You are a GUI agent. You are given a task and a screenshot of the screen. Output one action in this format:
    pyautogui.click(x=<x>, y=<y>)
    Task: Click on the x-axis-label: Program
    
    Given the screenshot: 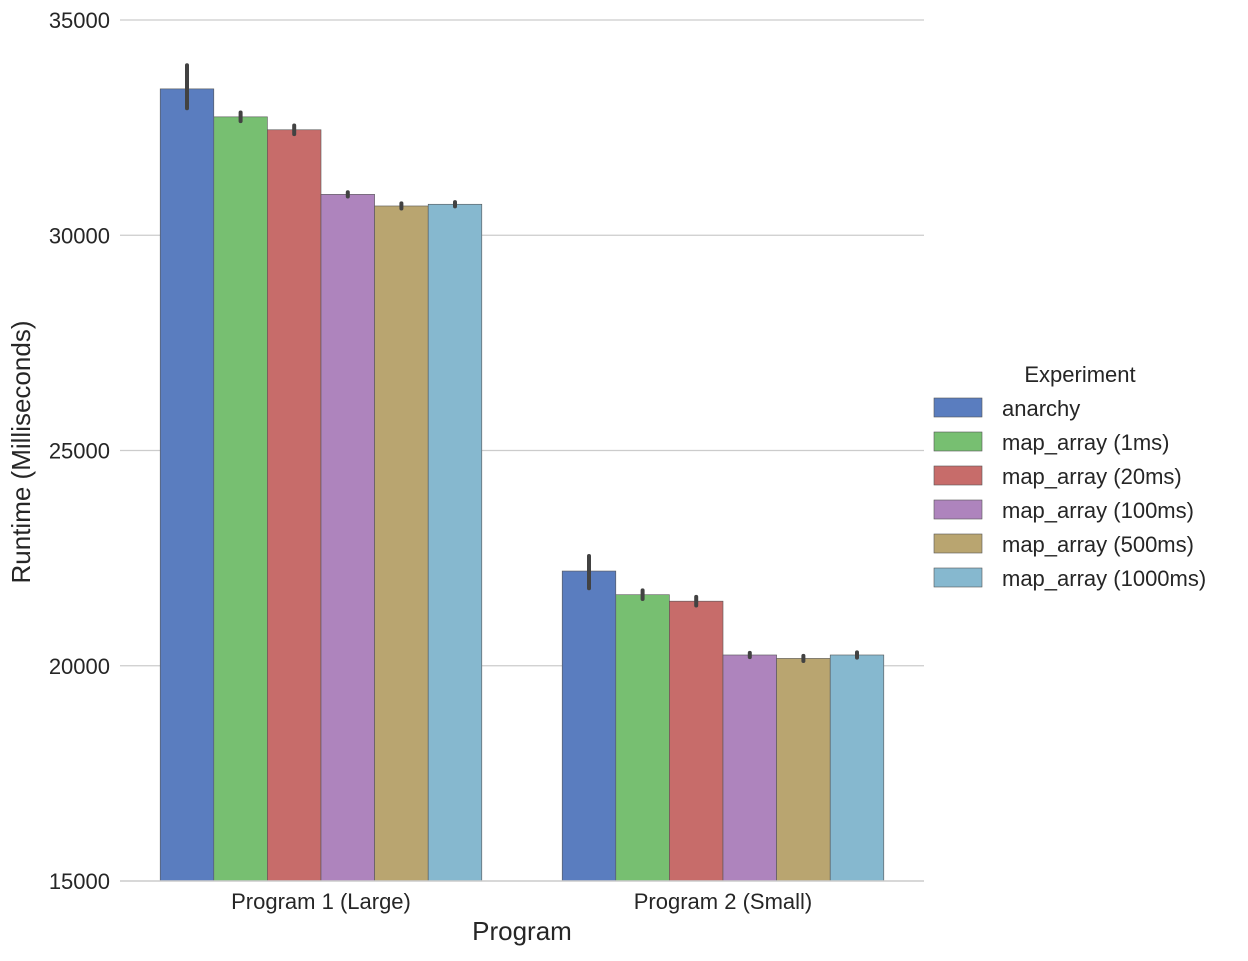 What is the action you would take?
    pyautogui.click(x=522, y=931)
    